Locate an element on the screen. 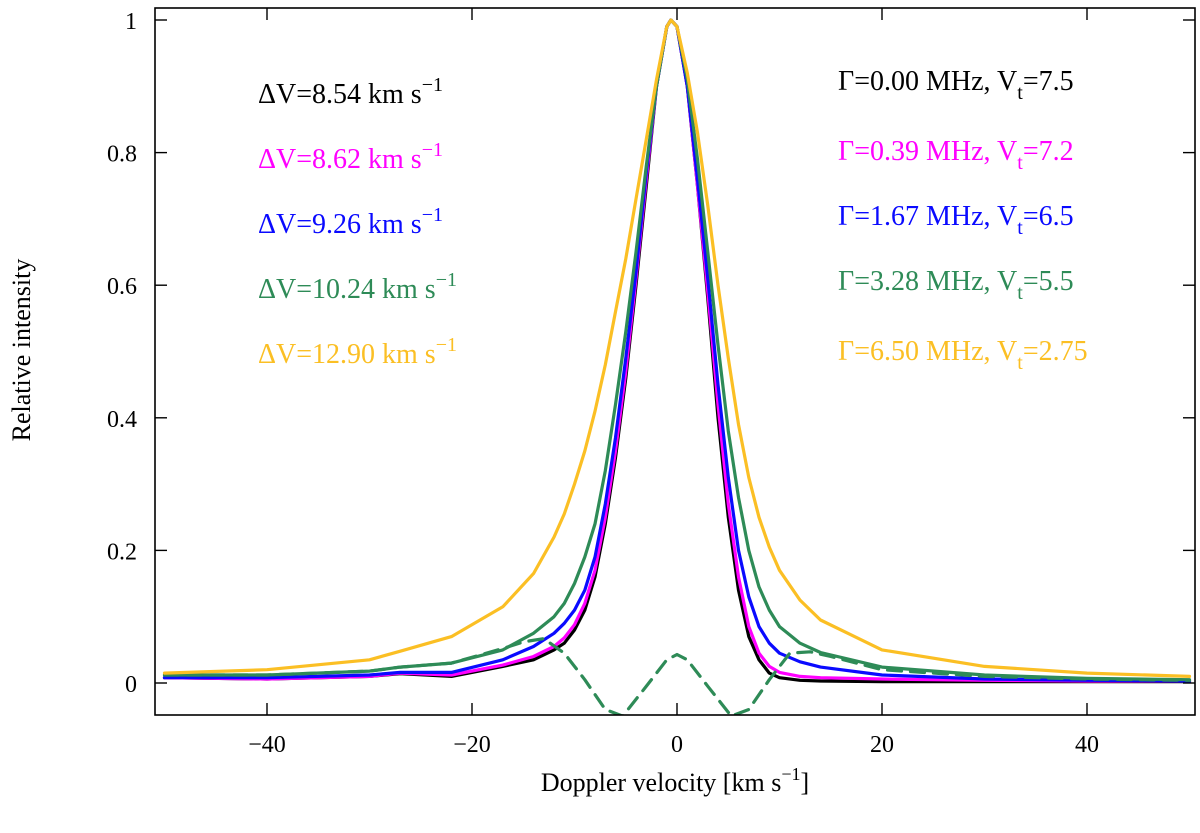  y-tick-label: 0.6 is located at coordinates (122, 287).